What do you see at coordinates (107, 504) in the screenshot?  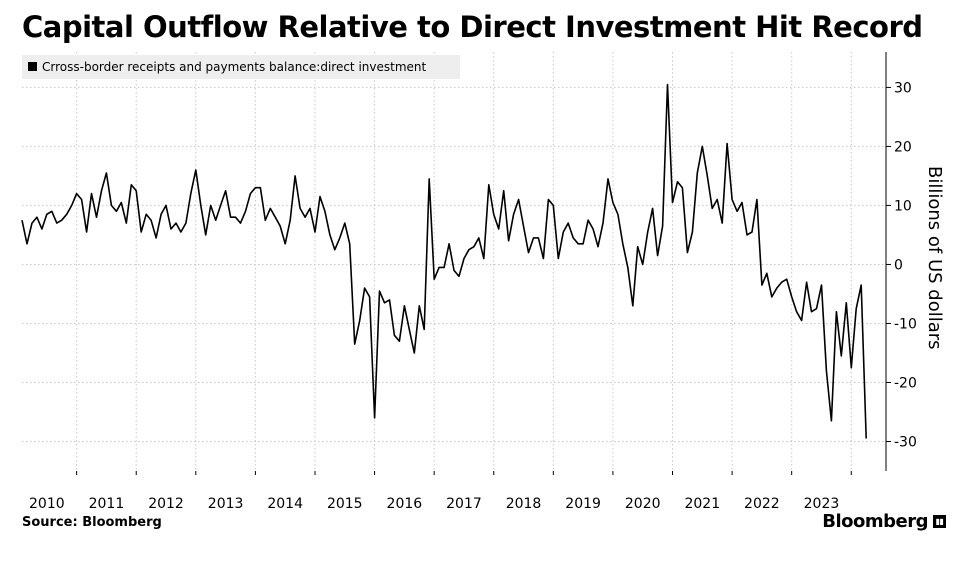 I see `x-tick-label: 2011` at bounding box center [107, 504].